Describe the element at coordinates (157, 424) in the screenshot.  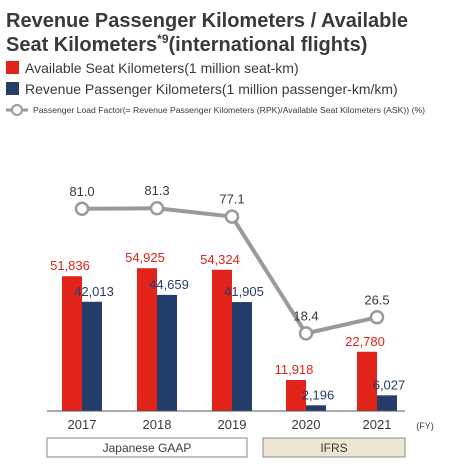
I see `x-tick-2018: 2018` at that location.